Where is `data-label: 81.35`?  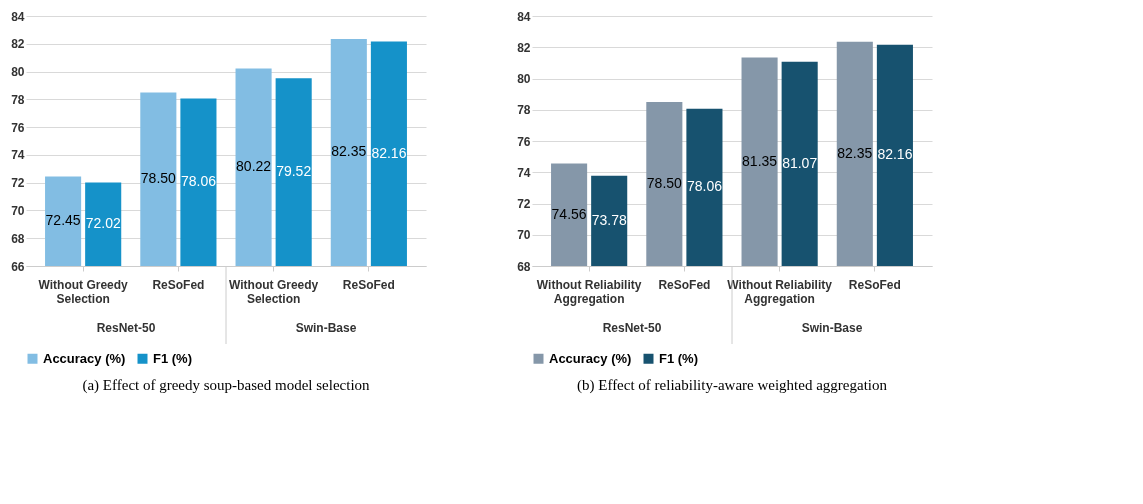 data-label: 81.35 is located at coordinates (760, 160).